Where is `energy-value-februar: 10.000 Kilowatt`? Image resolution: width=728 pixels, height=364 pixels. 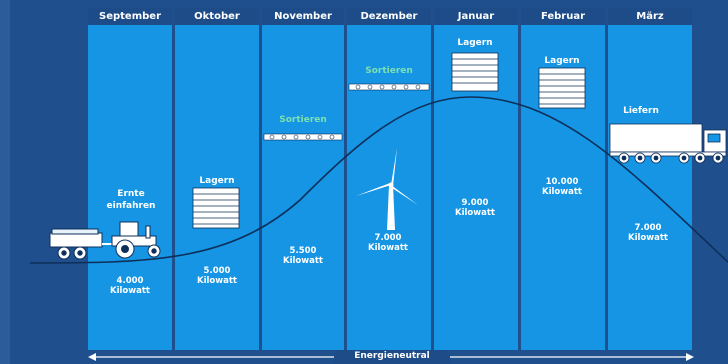 energy-value-februar: 10.000 Kilowatt is located at coordinates (562, 187).